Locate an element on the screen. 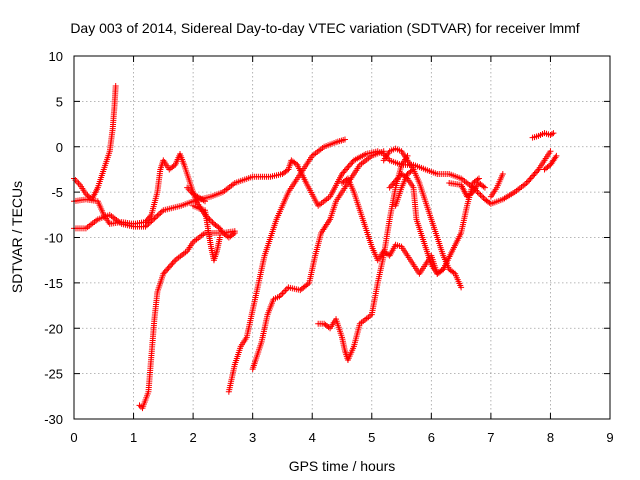 This screenshot has height=480, width=640. x-axis-label: GPS time / hours is located at coordinates (342, 466).